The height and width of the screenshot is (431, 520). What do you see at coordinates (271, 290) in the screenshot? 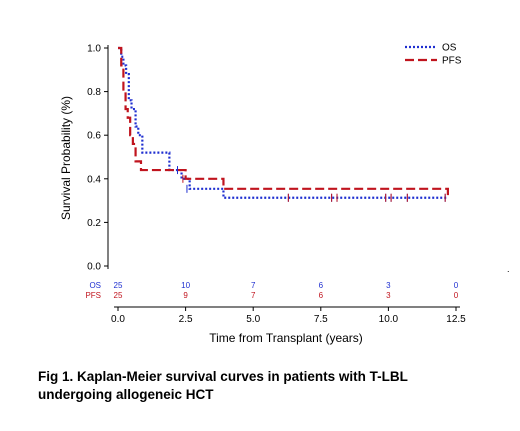
I see `risk-table: OS 25 10 7 6 3 0 PFS 25 9 7 6 3 0` at bounding box center [271, 290].